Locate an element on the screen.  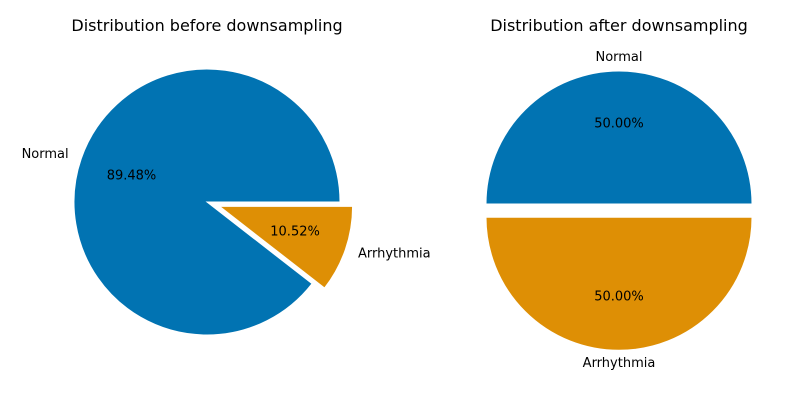
chart-title-after: Distribution after downsampling is located at coordinates (619, 25).